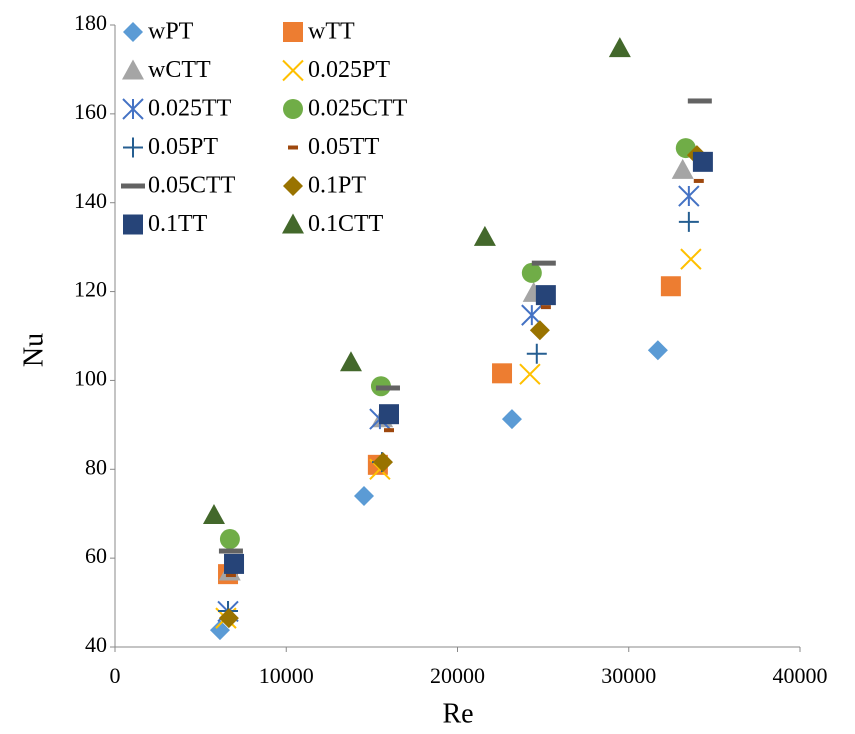 Image resolution: width=855 pixels, height=734 pixels. I want to click on legend-label: 0.025CTT, so click(358, 109).